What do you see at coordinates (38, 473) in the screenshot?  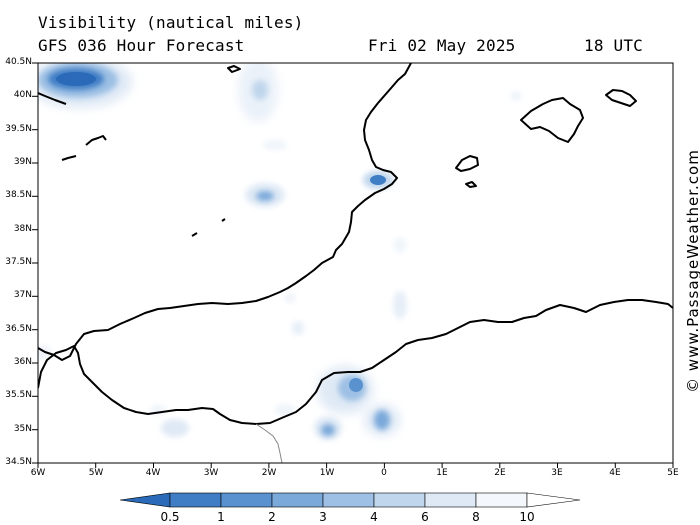 I see `lon-tick-label: 6W` at bounding box center [38, 473].